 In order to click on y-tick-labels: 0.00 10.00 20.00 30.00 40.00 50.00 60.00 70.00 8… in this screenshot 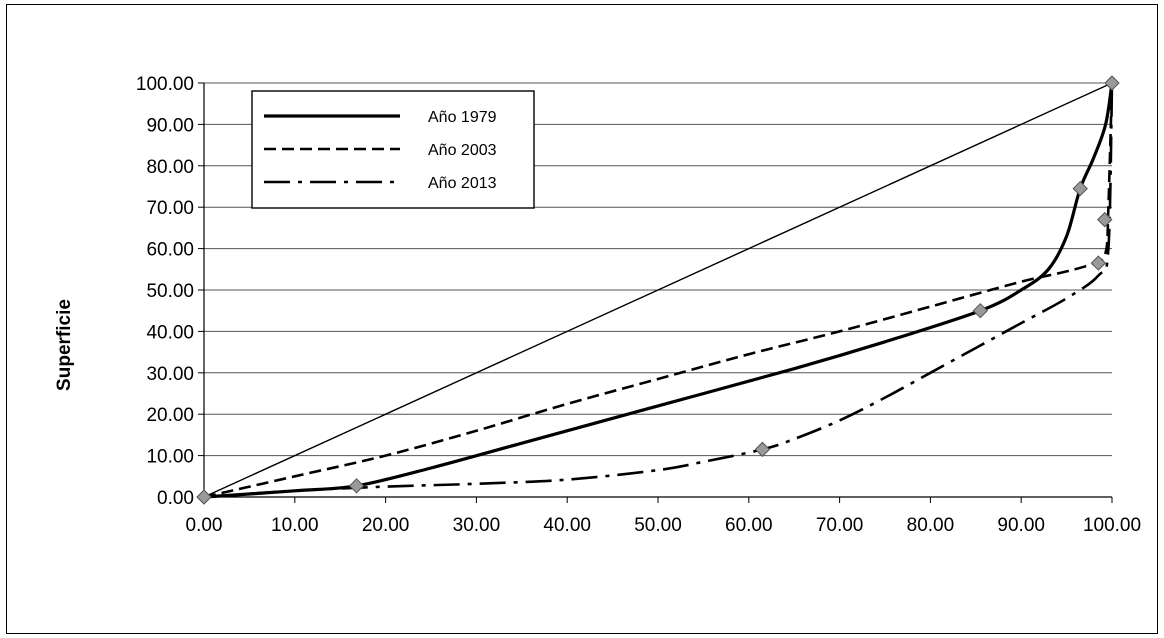, I will do `click(165, 291)`.